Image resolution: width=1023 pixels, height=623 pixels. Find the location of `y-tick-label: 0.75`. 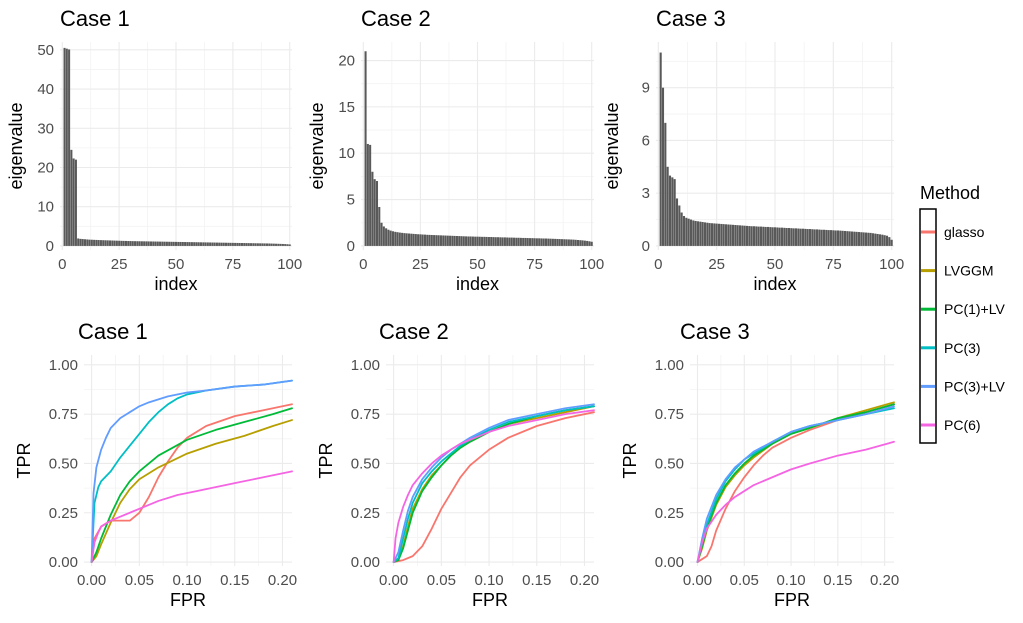

y-tick-label: 0.75 is located at coordinates (63, 414).